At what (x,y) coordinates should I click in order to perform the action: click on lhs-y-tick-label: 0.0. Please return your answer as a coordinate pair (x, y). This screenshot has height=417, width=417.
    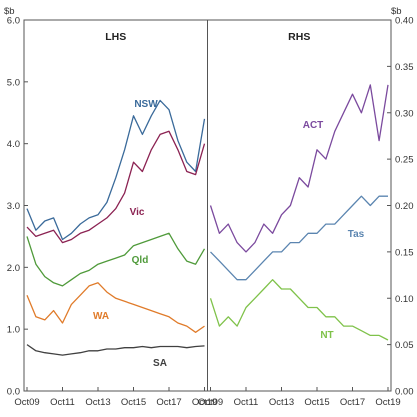
    Looking at the image, I should click on (13, 392).